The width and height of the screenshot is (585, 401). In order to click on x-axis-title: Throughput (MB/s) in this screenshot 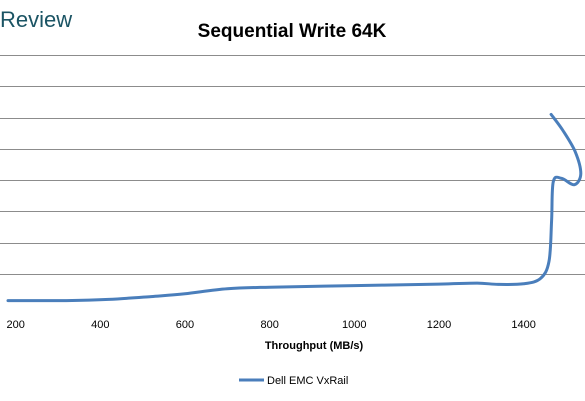, I will do `click(314, 346)`.